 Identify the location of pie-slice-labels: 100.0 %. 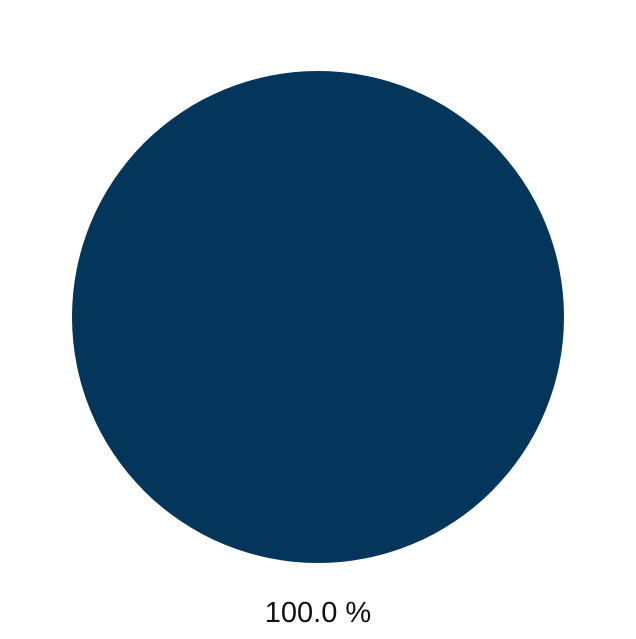
(318, 613).